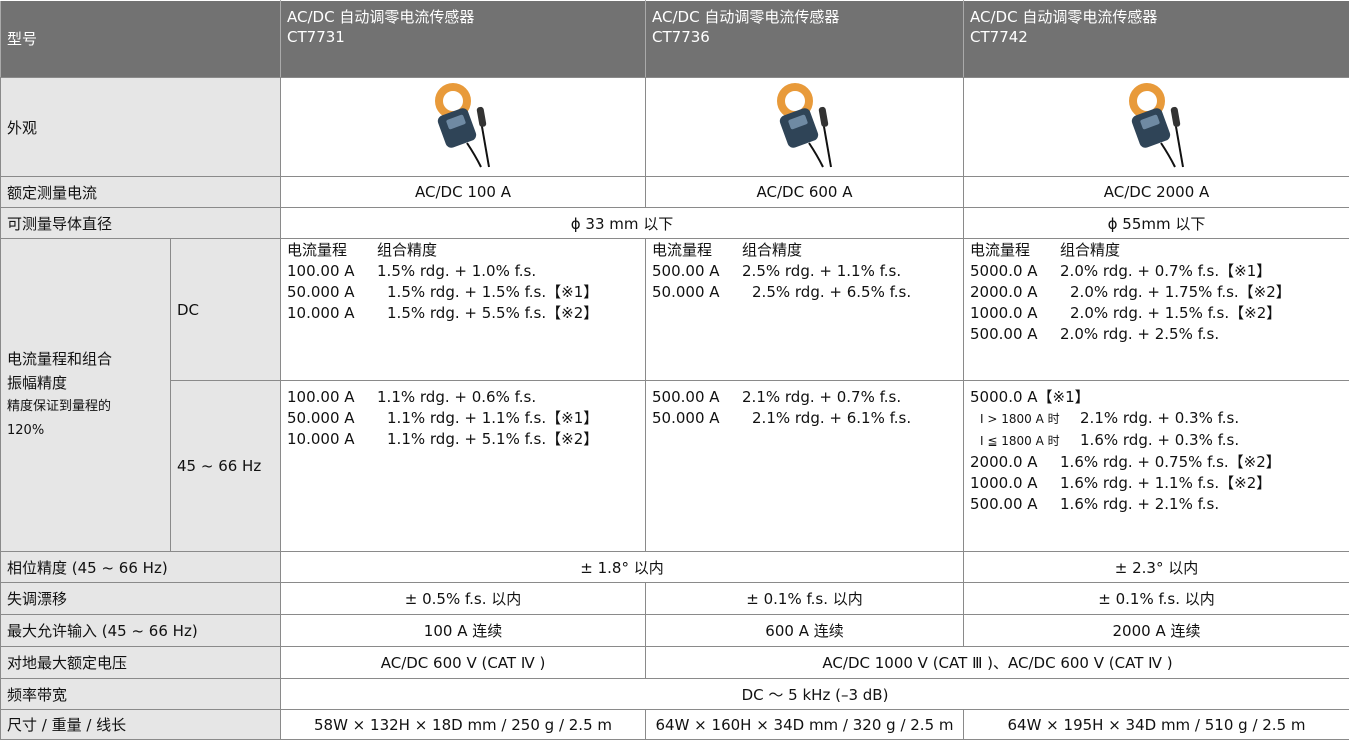 This screenshot has width=1349, height=740. What do you see at coordinates (1156, 631) in the screenshot?
I see `cell: 2000 A 连续` at bounding box center [1156, 631].